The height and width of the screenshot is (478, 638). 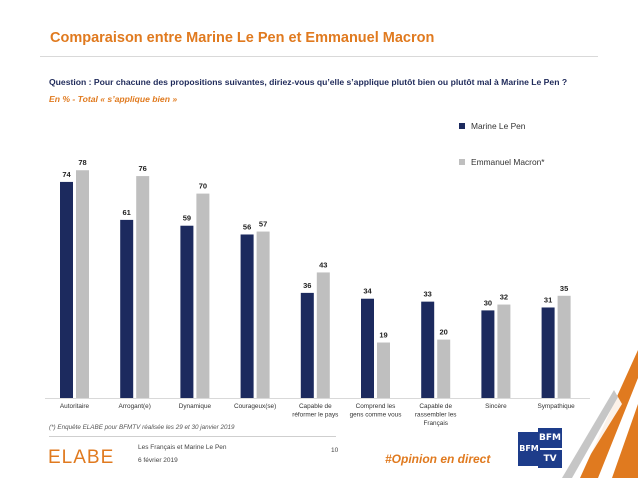 What do you see at coordinates (192, 436) in the screenshot?
I see `footer-divider` at bounding box center [192, 436].